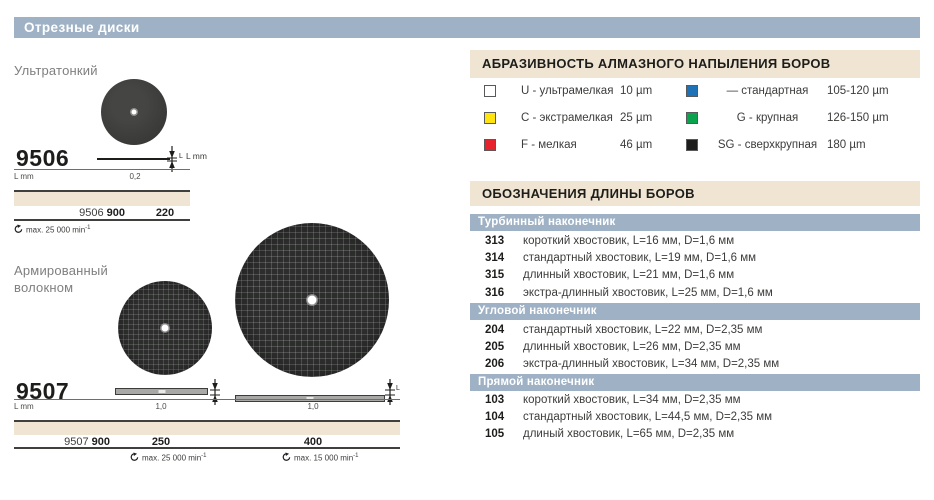  Describe the element at coordinates (636, 118) in the screenshot. I see `legend-value: 25 µm` at that location.